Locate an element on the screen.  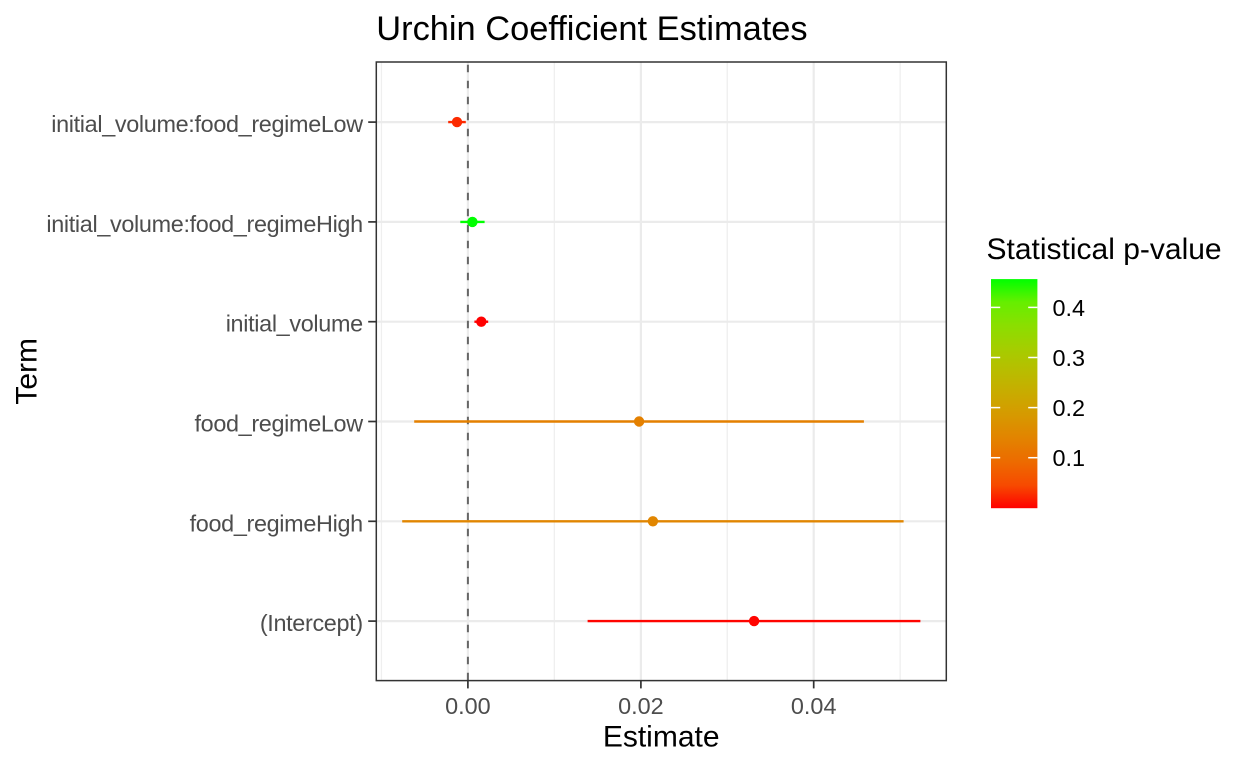
svg-text: 0.02 is located at coordinates (641, 706).